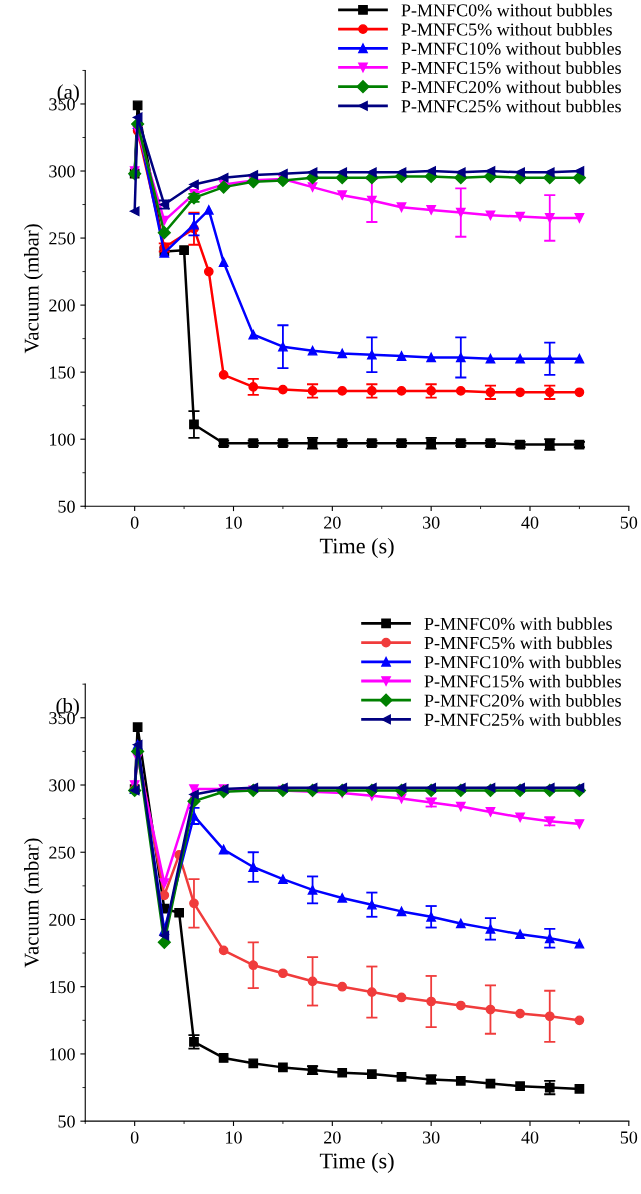 Image resolution: width=641 pixels, height=1194 pixels. I want to click on legend-label: P-MNFC0% without bubbles, so click(506, 10).